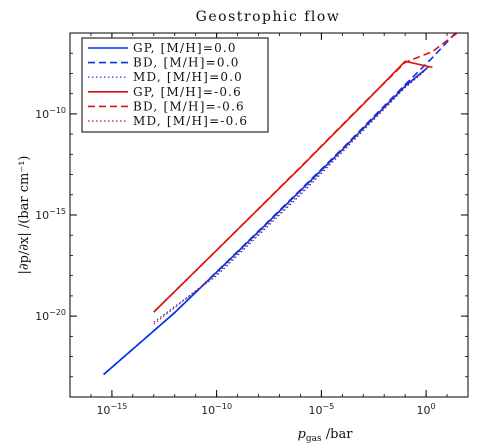 Image resolution: width=478 pixels, height=446 pixels. I want to click on x-tick-label: 10⁻¹⁰, so click(216, 409).